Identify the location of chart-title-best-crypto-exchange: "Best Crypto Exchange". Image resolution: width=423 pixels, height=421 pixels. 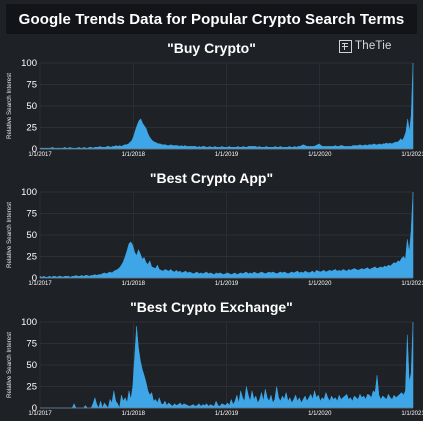
(211, 307).